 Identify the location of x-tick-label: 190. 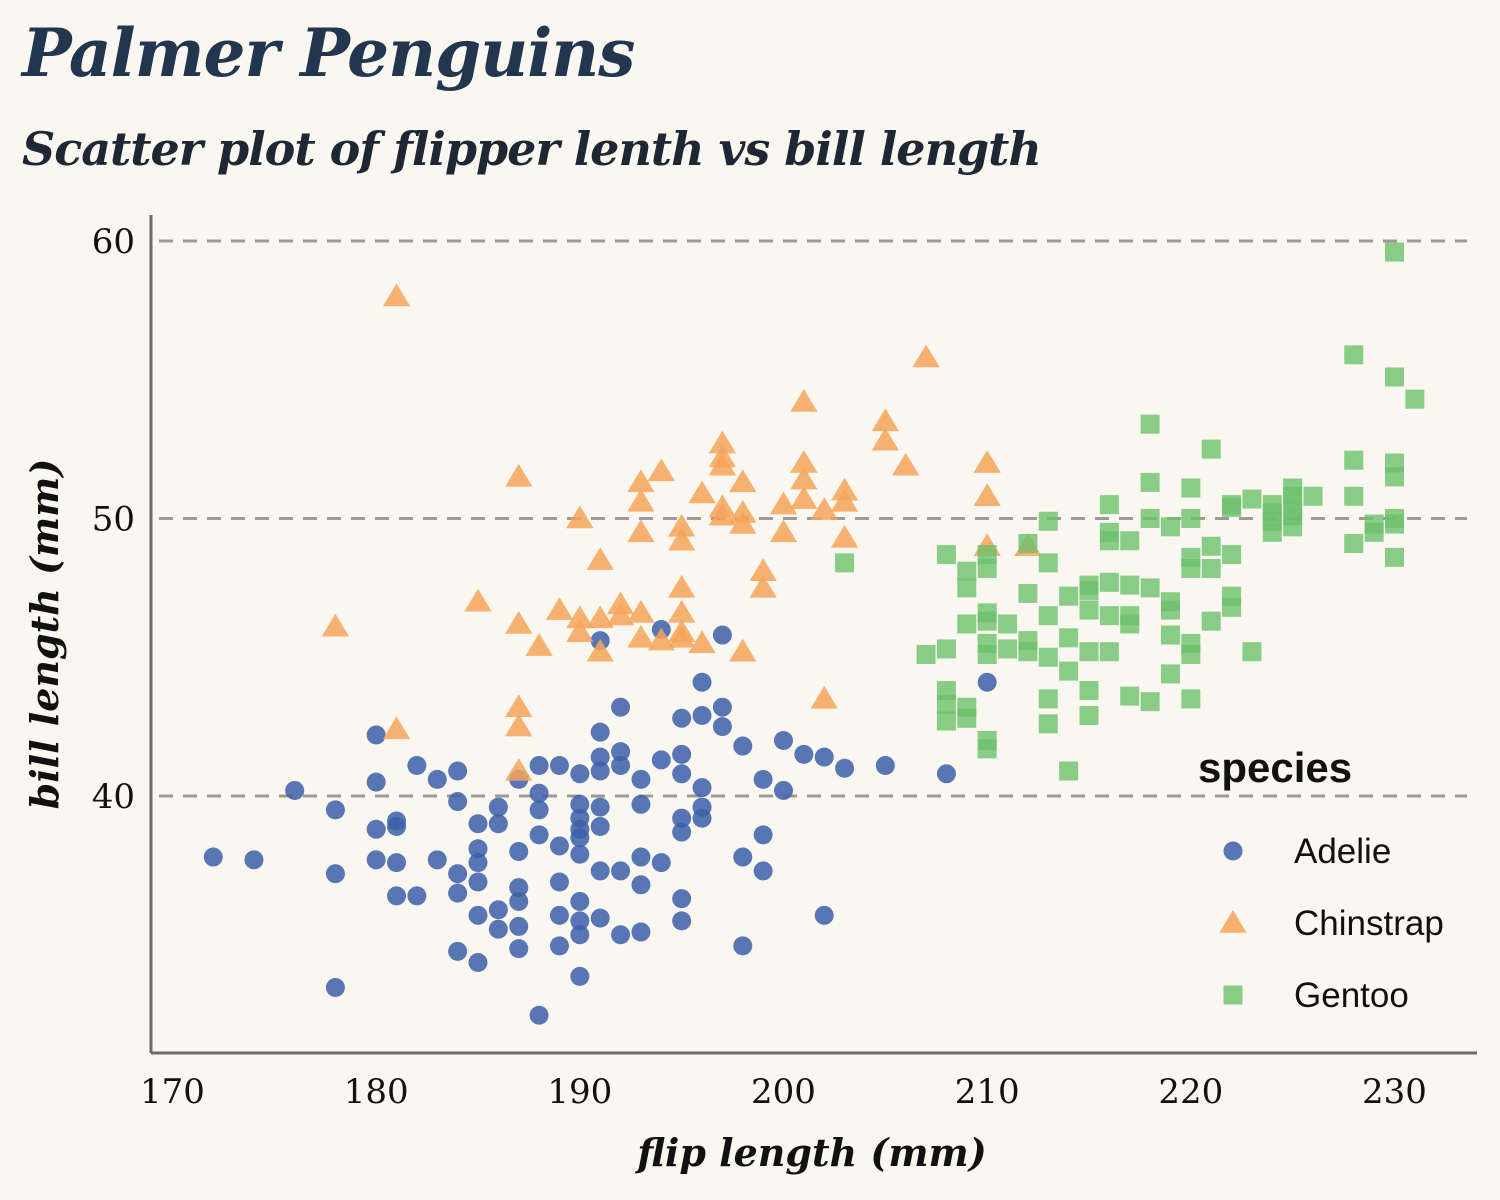
(579, 1092).